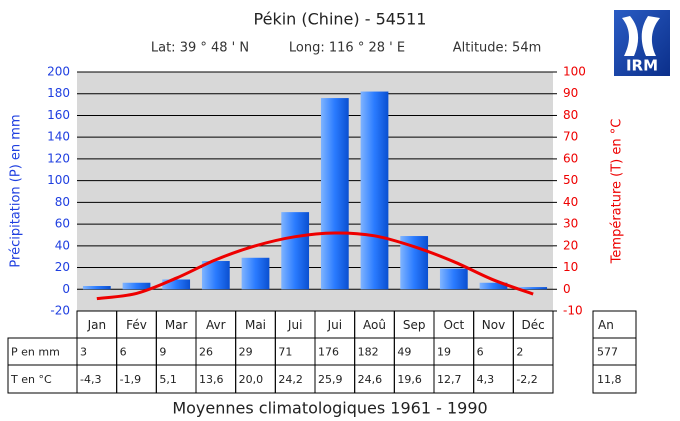  I want to click on table-value: 2, so click(519, 352).